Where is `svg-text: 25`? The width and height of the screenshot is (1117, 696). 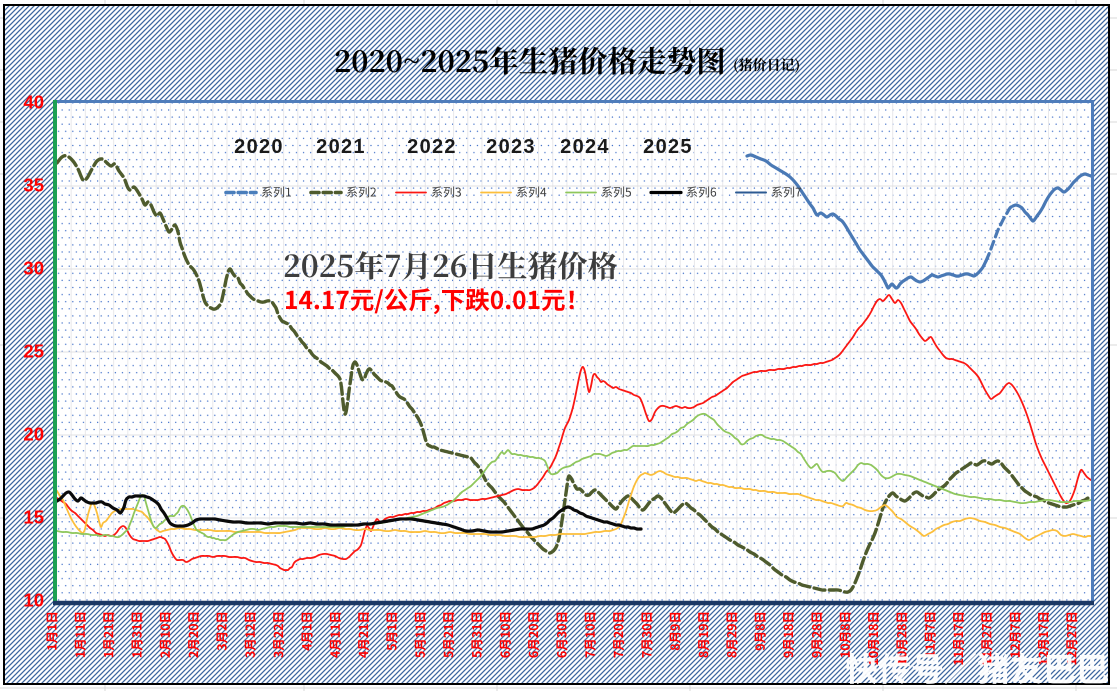 svg-text: 25 is located at coordinates (33, 351).